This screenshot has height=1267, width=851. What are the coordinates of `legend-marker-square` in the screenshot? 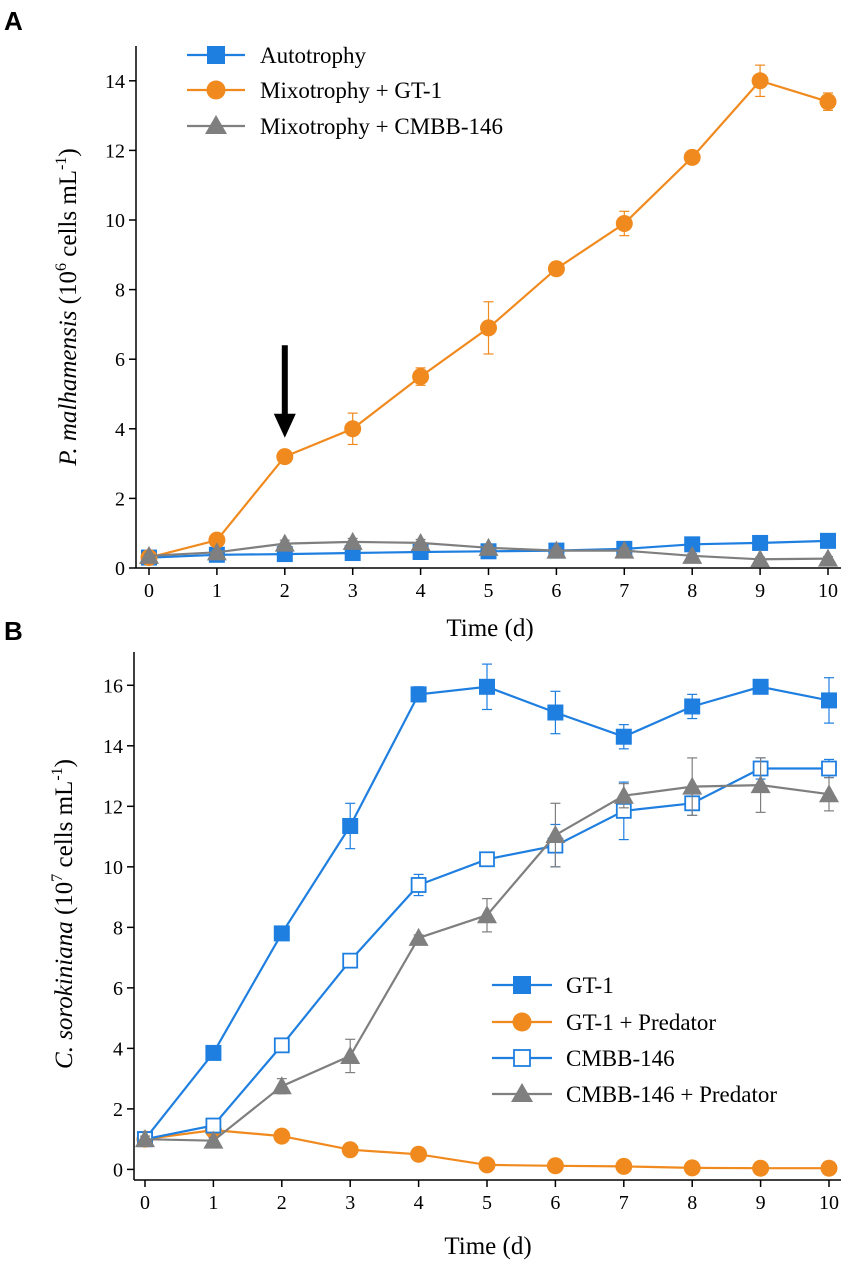 It's located at (522, 985).